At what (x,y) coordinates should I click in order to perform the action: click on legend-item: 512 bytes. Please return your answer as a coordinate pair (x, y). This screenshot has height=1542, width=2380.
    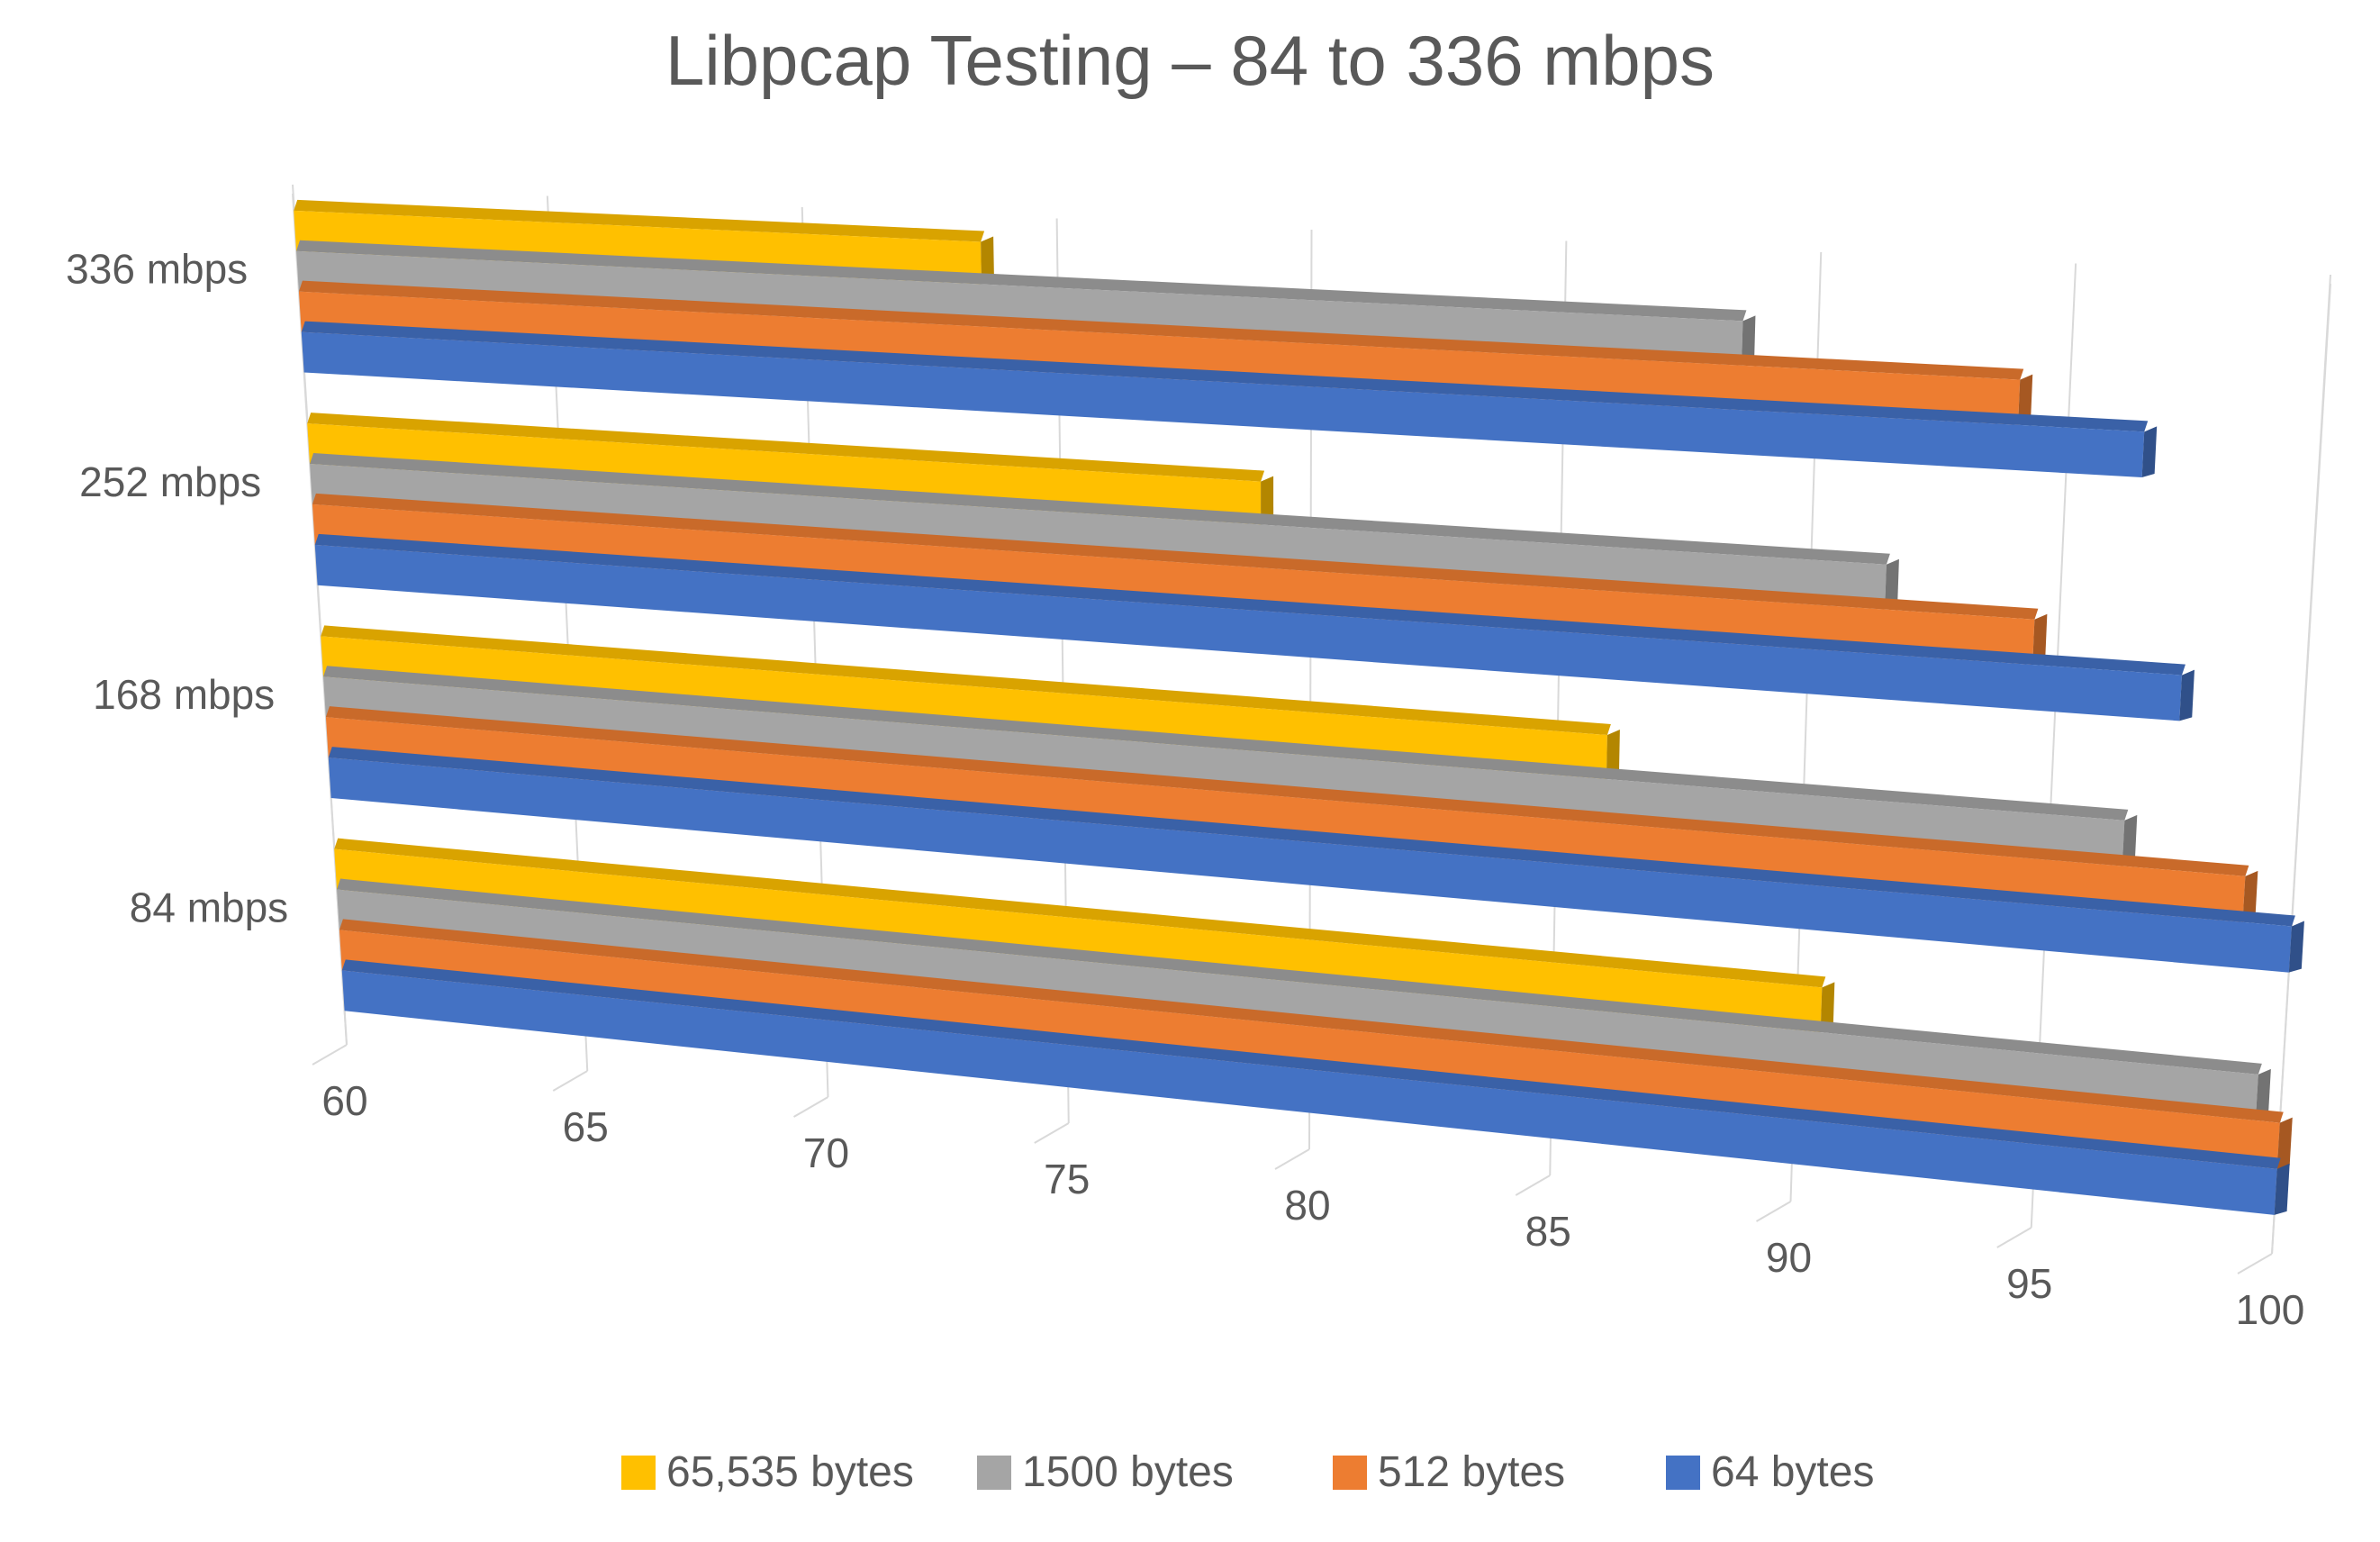
    Looking at the image, I should click on (1449, 1472).